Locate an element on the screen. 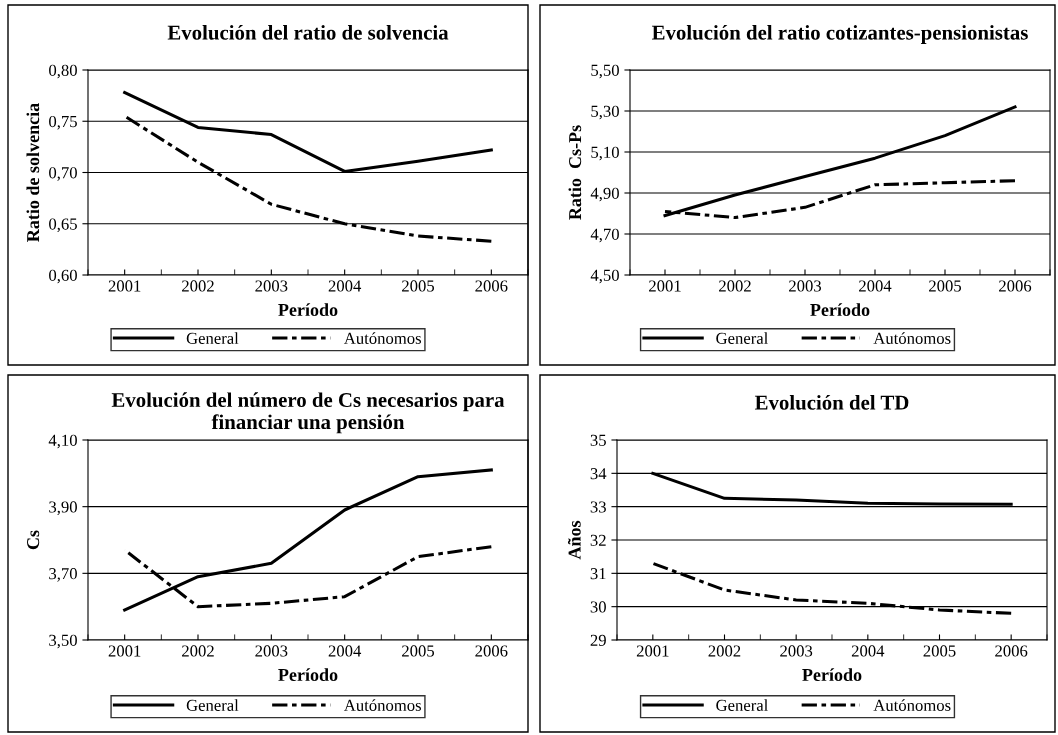 This screenshot has height=735, width=1058. y-tick-label: 0,80 is located at coordinates (63, 71).